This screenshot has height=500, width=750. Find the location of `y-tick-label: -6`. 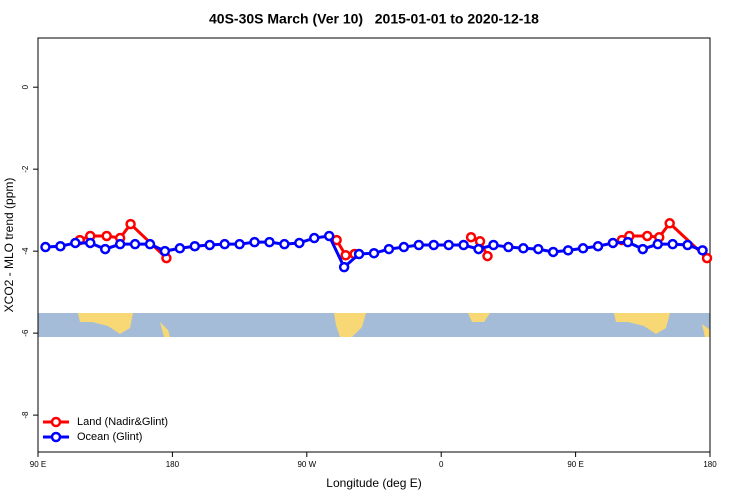

y-tick-label: -6 is located at coordinates (25, 333).